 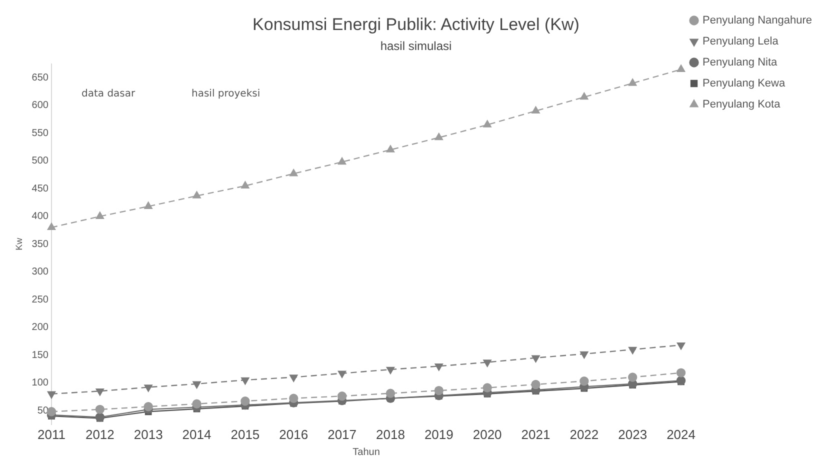 I want to click on legend-label: Penyulang Nita, so click(x=740, y=62).